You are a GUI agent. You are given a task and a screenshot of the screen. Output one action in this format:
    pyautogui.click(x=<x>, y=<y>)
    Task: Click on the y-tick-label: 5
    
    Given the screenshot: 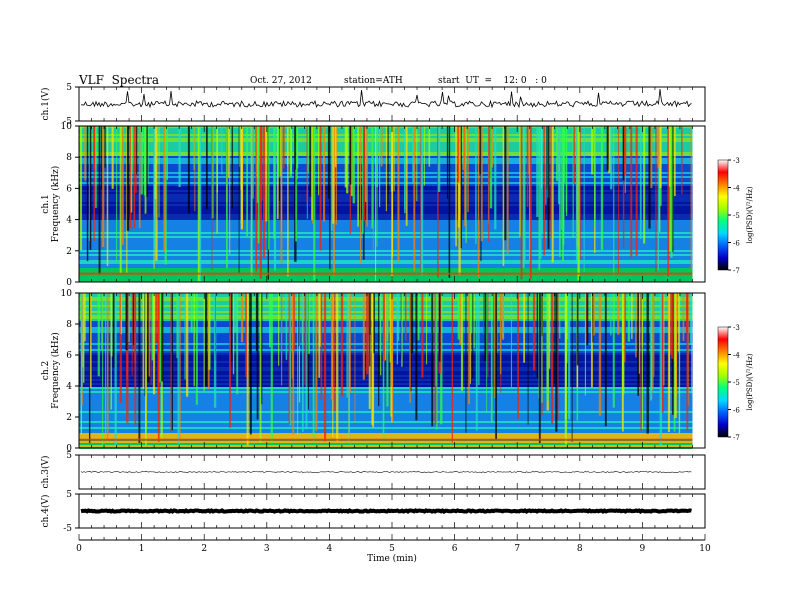 What is the action you would take?
    pyautogui.click(x=69, y=495)
    